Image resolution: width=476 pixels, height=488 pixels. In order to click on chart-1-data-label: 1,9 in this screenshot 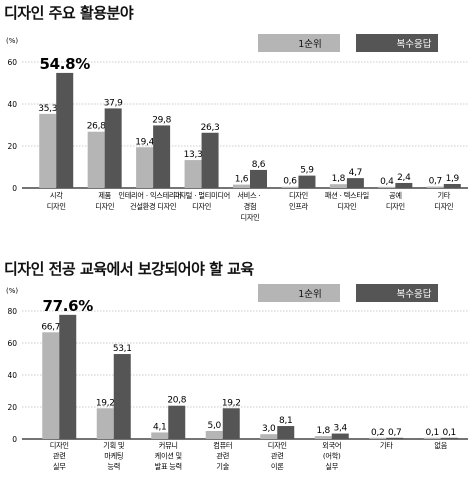, I will do `click(453, 179)`.